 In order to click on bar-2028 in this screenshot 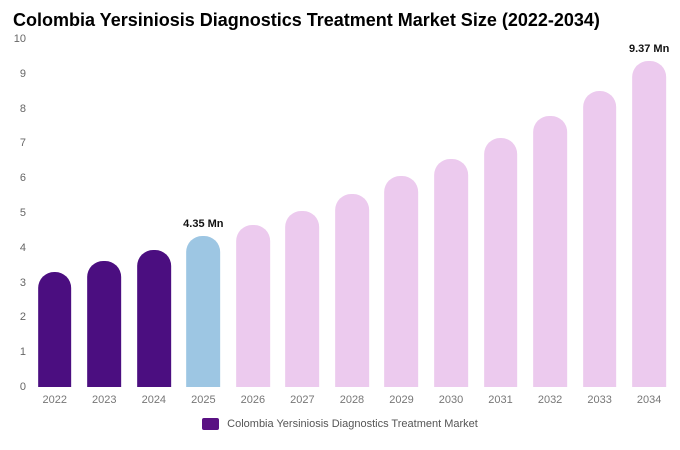, I will do `click(352, 290)`.